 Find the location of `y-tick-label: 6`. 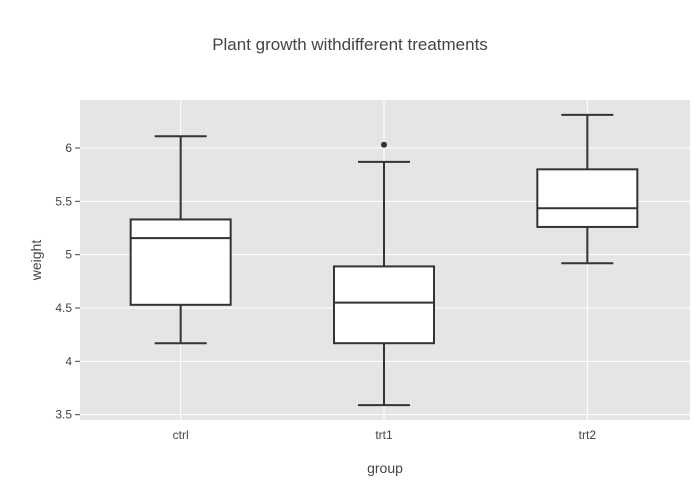

y-tick-label: 6 is located at coordinates (68, 148).